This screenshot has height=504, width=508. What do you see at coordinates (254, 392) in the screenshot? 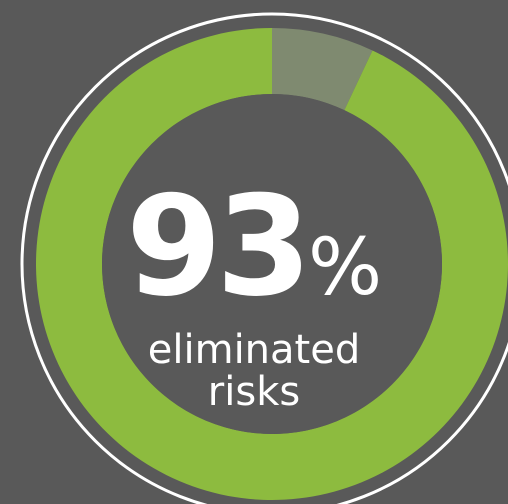
I see `caption-line-2: risks` at bounding box center [254, 392].